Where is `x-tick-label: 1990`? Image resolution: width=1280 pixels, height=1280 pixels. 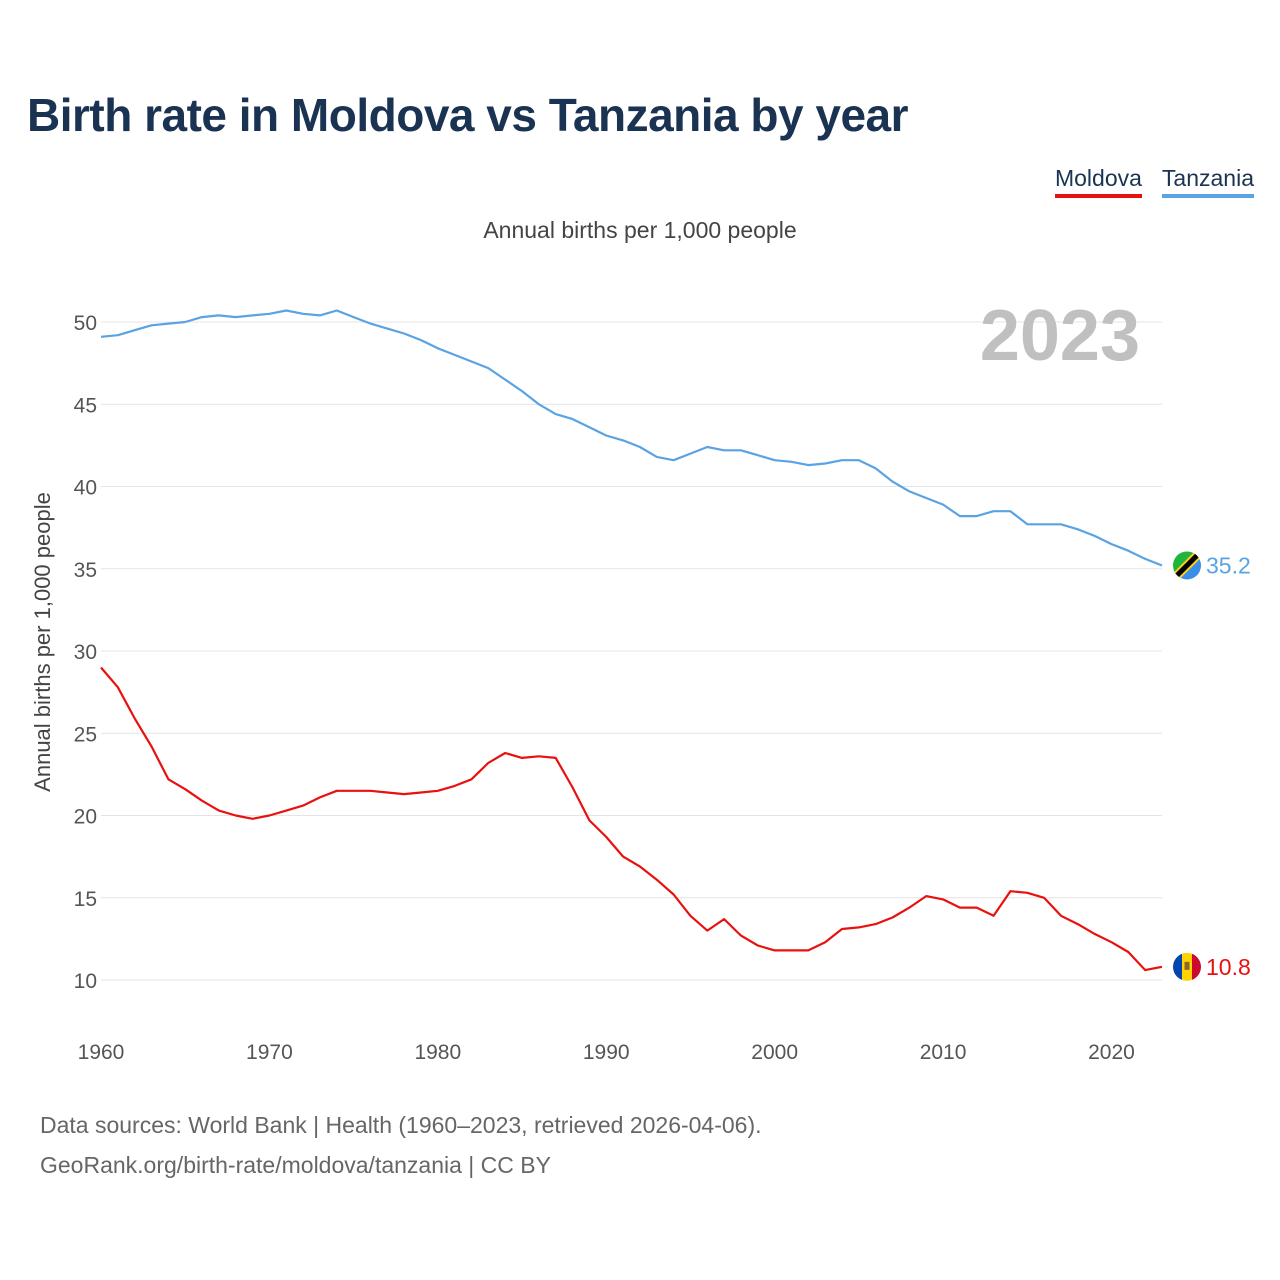 x-tick-label: 1990 is located at coordinates (606, 1052).